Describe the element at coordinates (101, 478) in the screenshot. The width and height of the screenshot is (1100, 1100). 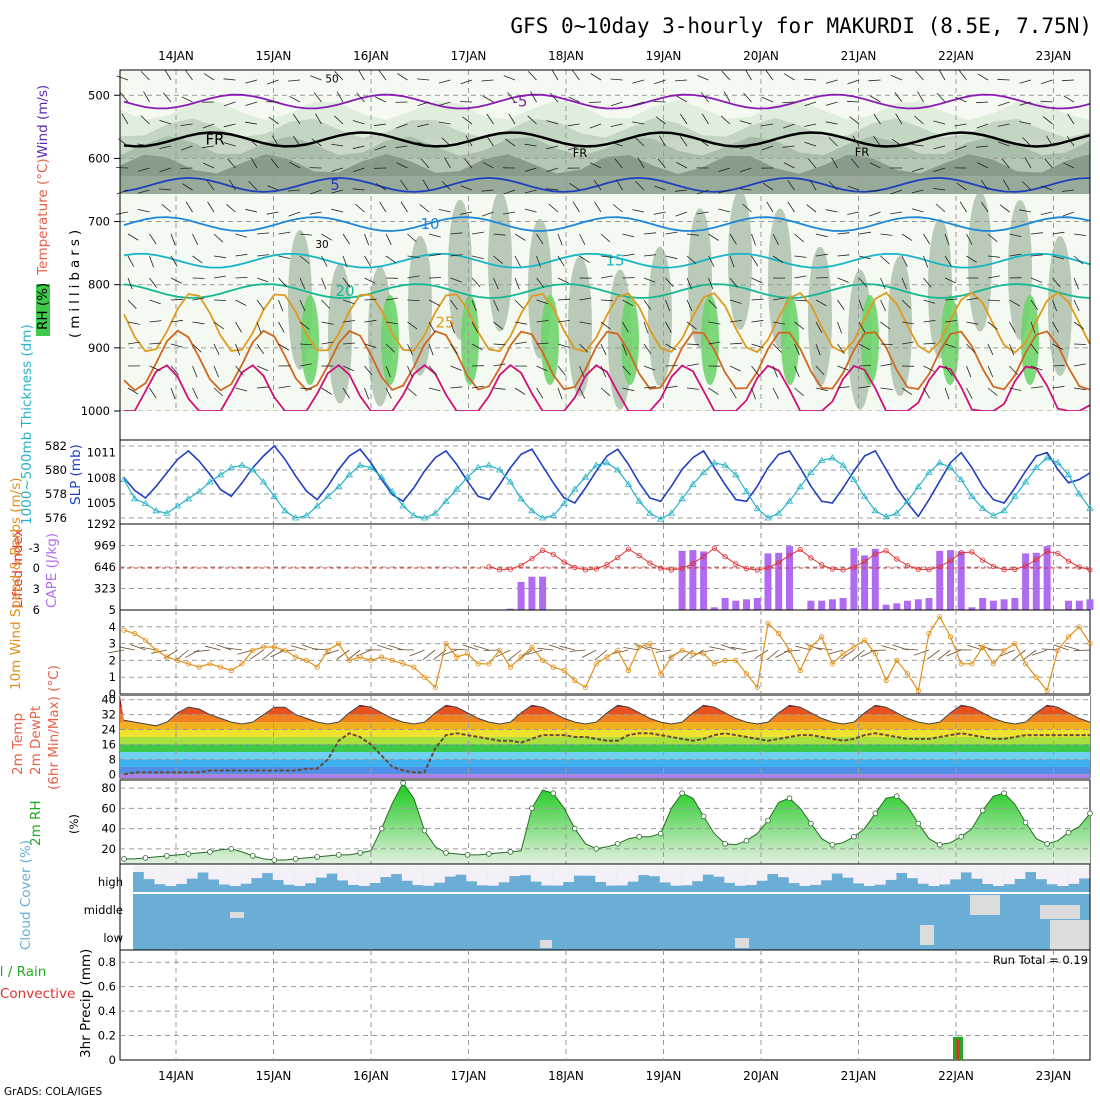
I see `slp-tick-label: 1008` at that location.